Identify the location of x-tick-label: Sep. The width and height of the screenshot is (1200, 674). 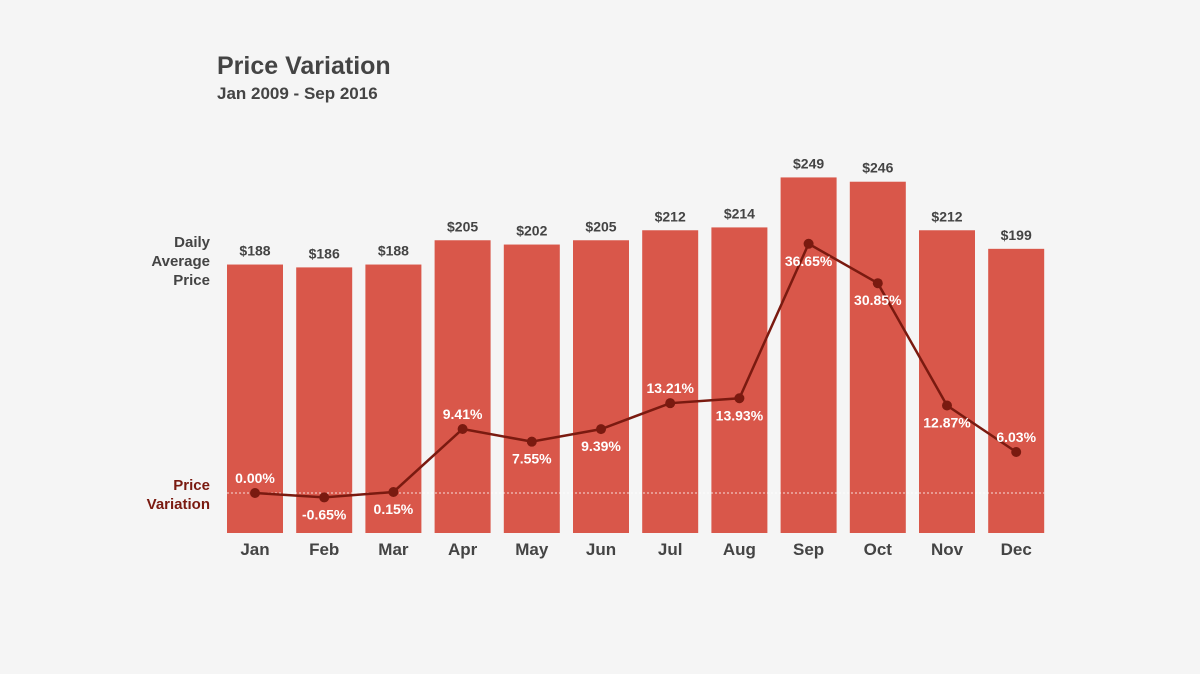
(808, 549).